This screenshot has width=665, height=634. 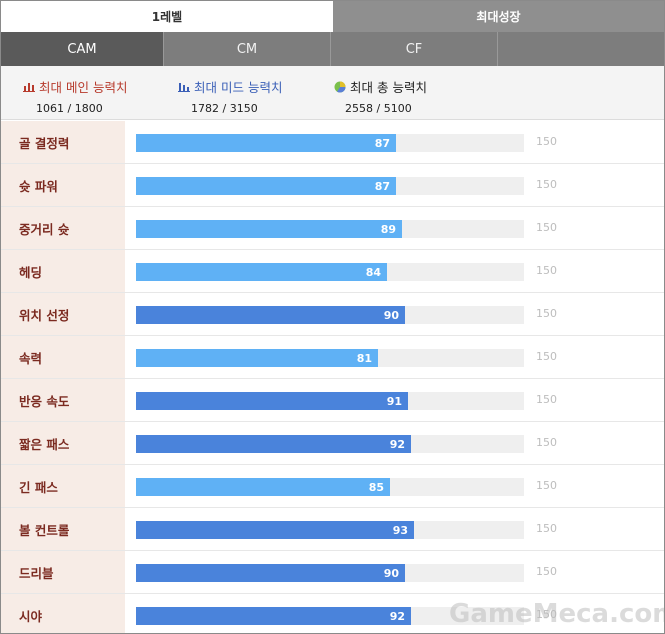 I want to click on stat-row: 헤딩 84 150, so click(x=332, y=271).